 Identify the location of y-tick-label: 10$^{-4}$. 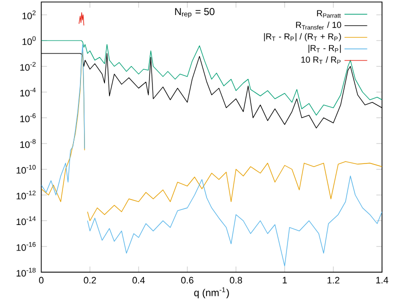
(28, 91).